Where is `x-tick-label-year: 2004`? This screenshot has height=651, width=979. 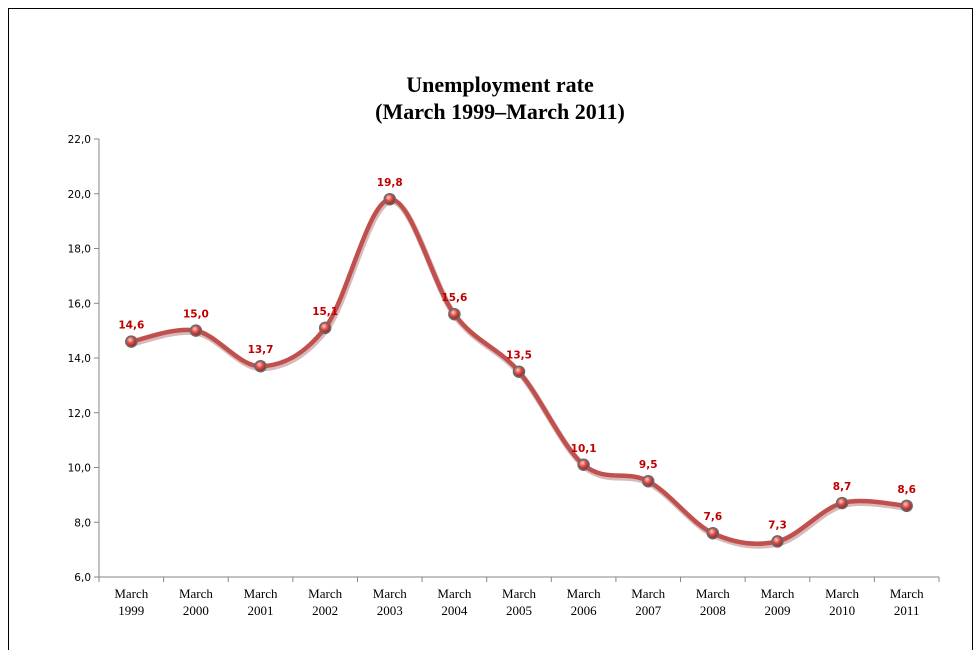 x-tick-label-year: 2004 is located at coordinates (454, 610).